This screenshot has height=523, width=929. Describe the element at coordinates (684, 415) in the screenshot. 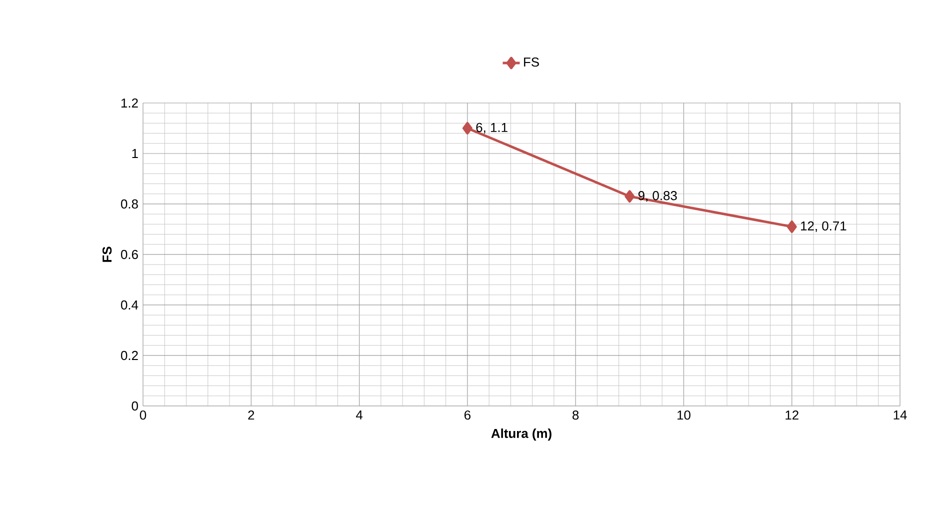

I see `x-tick-label: 10` at that location.